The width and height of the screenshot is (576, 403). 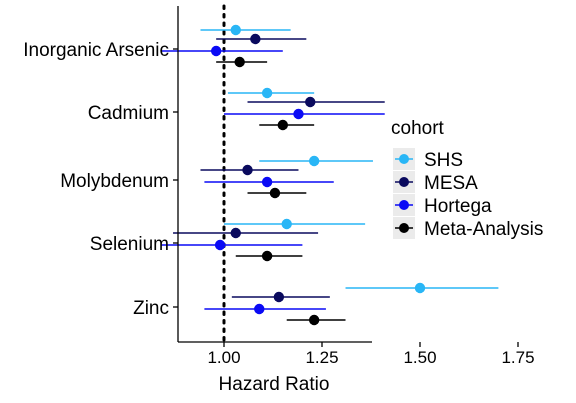 What do you see at coordinates (458, 206) in the screenshot?
I see `legend-label-hortega: Hortega` at bounding box center [458, 206].